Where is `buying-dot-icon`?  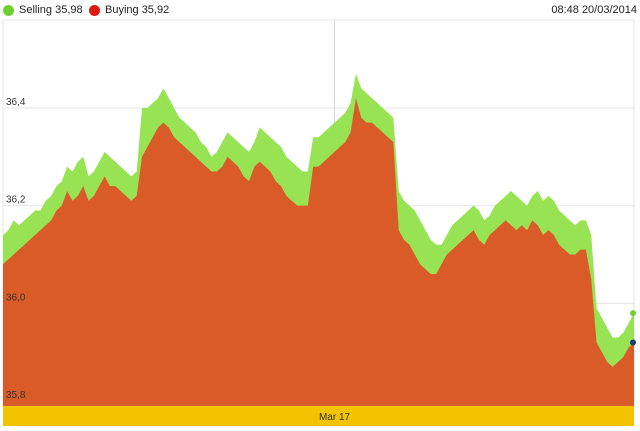 buying-dot-icon is located at coordinates (94, 10).